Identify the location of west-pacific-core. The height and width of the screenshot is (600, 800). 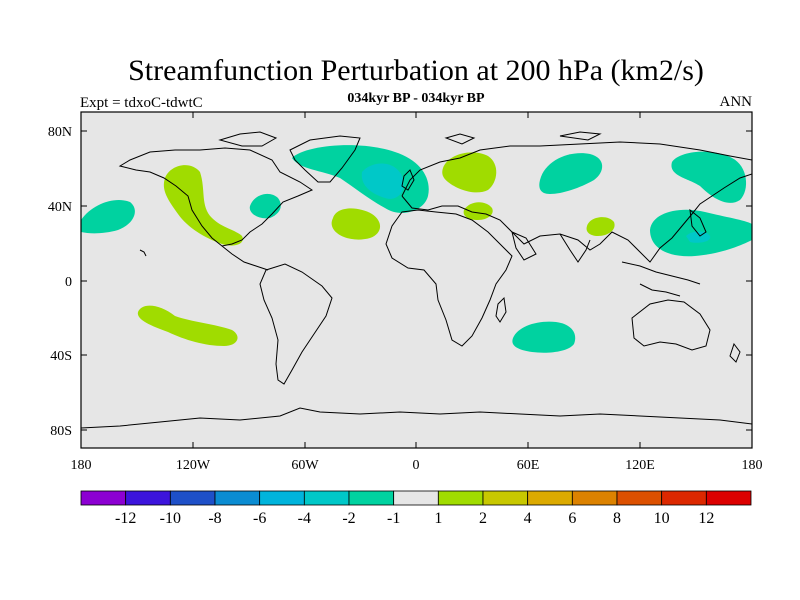
(698, 237).